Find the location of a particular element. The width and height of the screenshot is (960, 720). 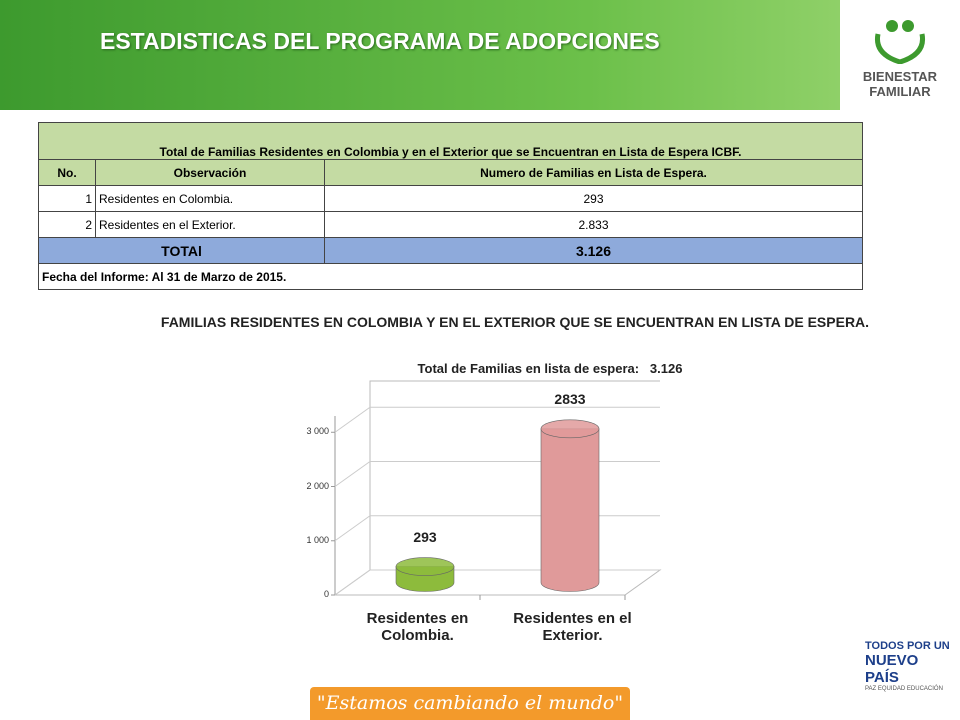

cell: 2 is located at coordinates (67, 224).